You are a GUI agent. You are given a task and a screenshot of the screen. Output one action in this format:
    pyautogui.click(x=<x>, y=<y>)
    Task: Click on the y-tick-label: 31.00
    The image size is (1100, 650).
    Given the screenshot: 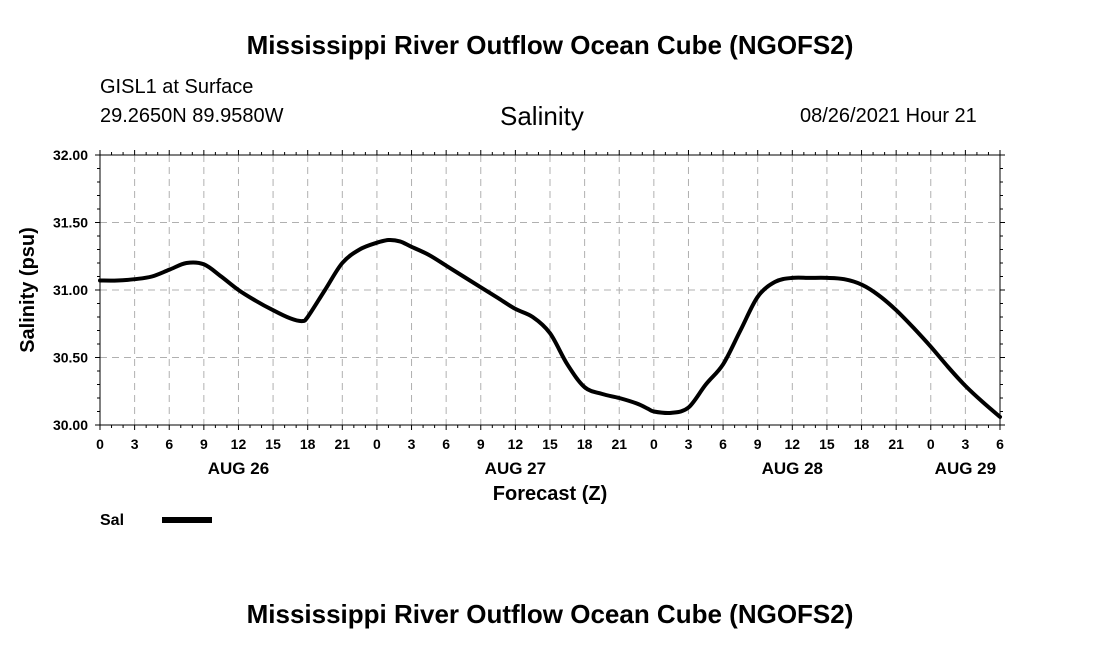 What is the action you would take?
    pyautogui.click(x=70, y=290)
    